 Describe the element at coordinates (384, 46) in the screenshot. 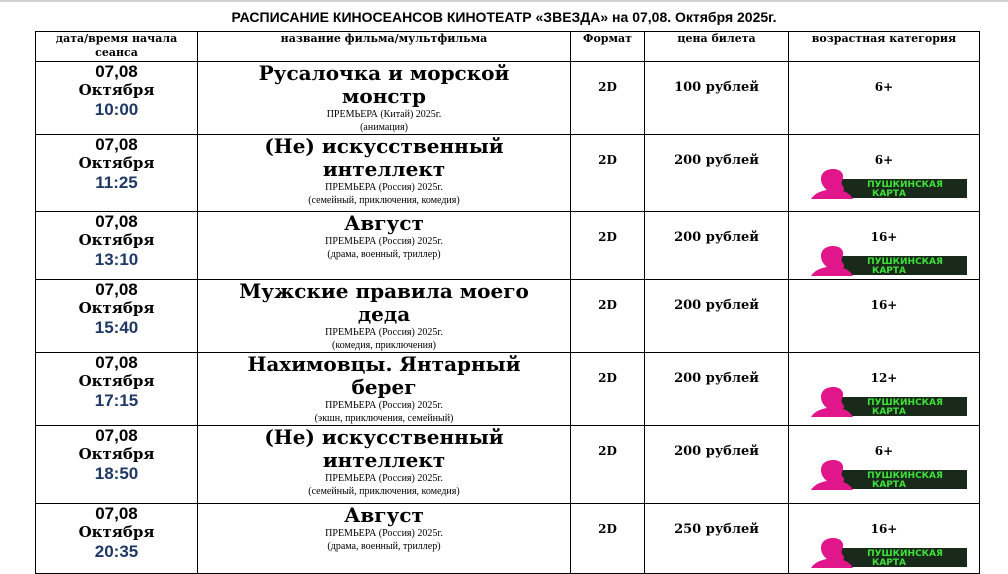

I see `header-film: название фильма/мультфильма` at that location.